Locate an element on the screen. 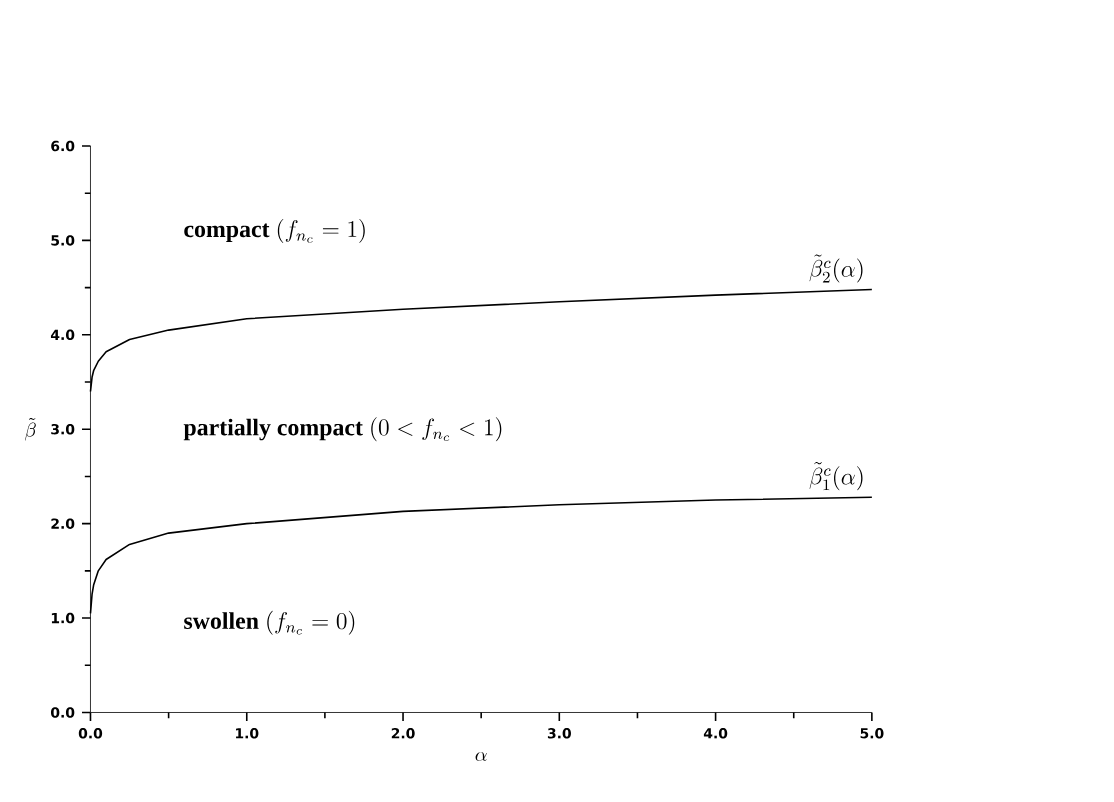  annotation: $\mbox{\bfseries partially compact }(0<f_{n_c}<1)$ is located at coordinates (342, 428).